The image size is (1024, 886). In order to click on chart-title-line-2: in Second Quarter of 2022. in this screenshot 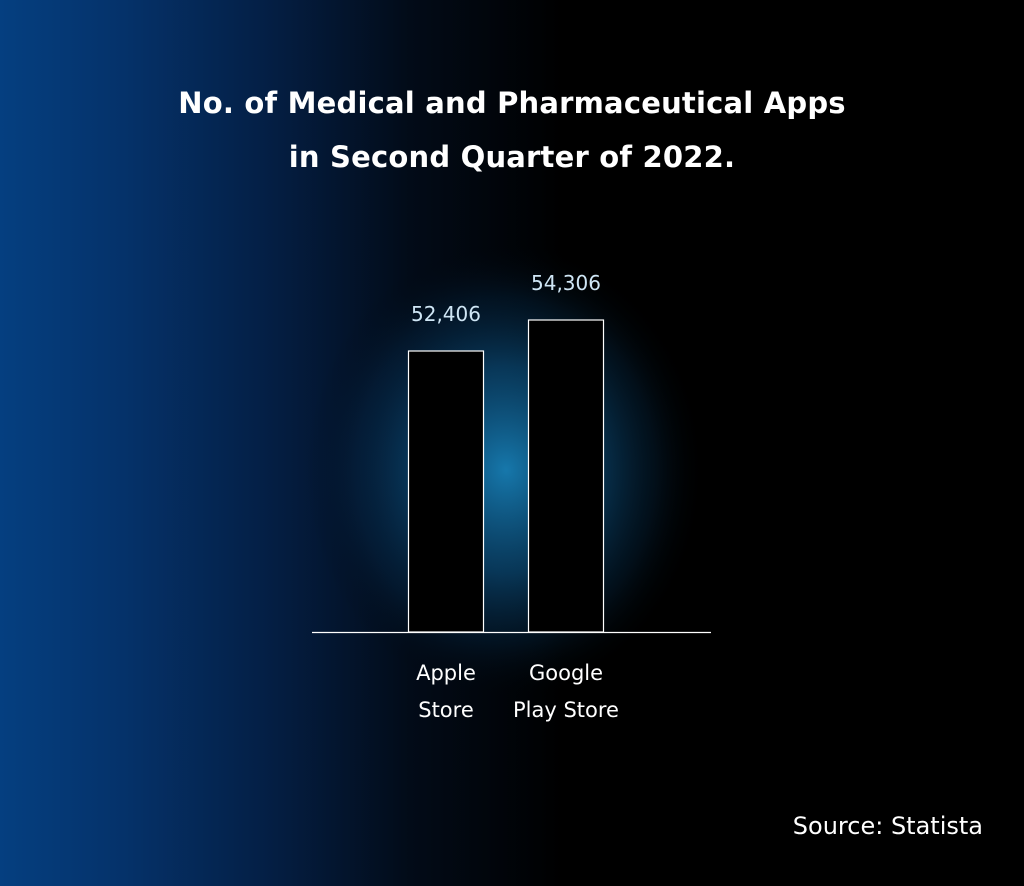, I will do `click(512, 157)`.